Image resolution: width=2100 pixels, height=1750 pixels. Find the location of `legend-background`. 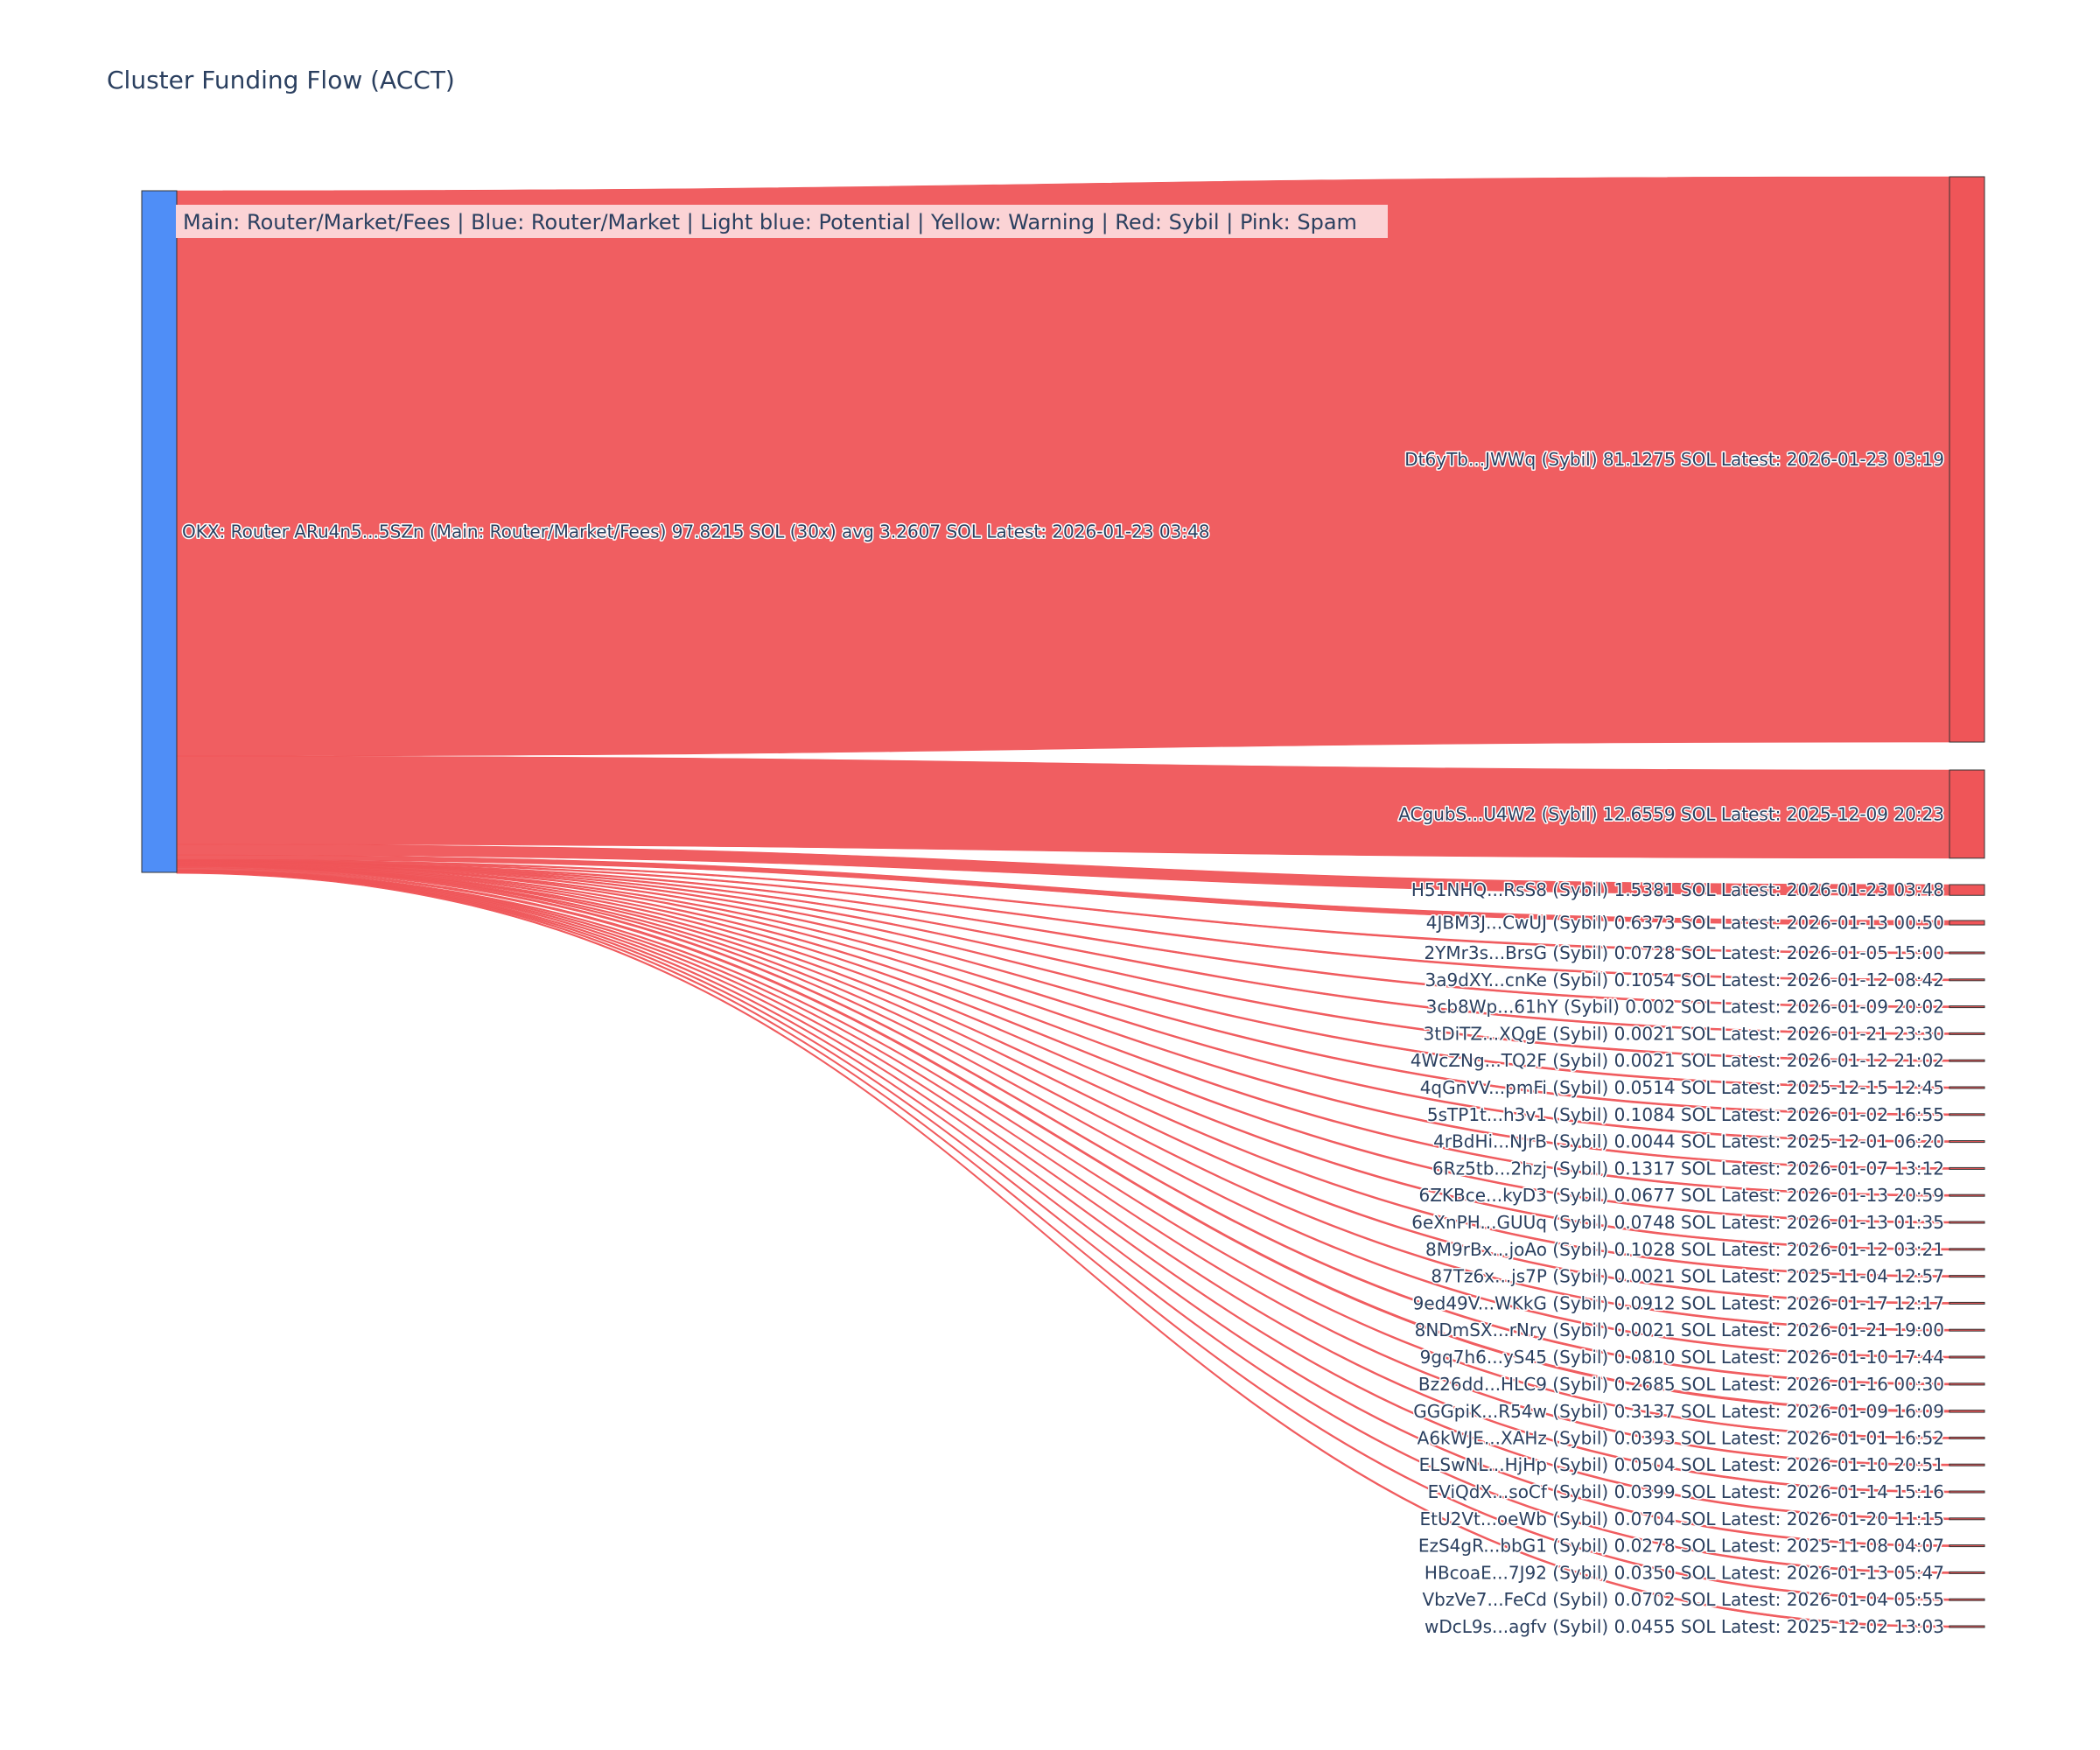

legend-background is located at coordinates (782, 221).